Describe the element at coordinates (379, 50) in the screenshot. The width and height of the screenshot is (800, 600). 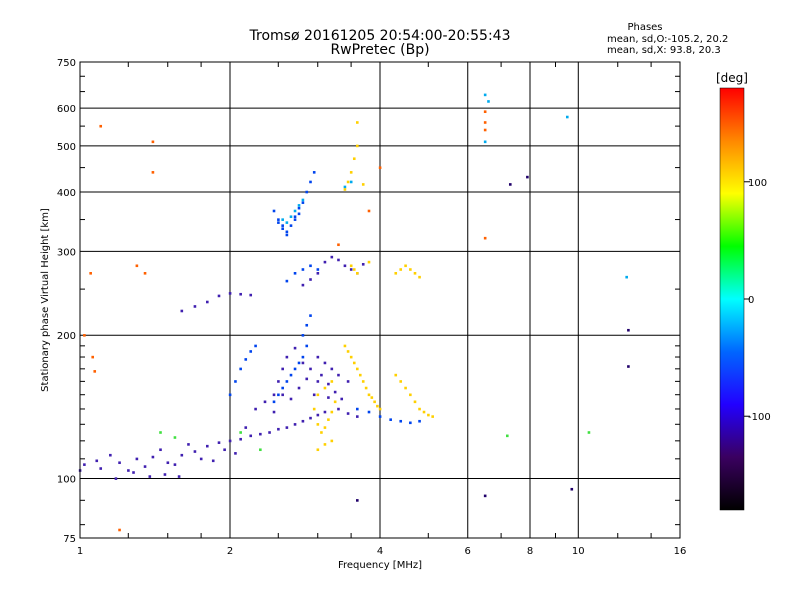
I see `chart-subtitle: RwPretec (Bp)` at that location.